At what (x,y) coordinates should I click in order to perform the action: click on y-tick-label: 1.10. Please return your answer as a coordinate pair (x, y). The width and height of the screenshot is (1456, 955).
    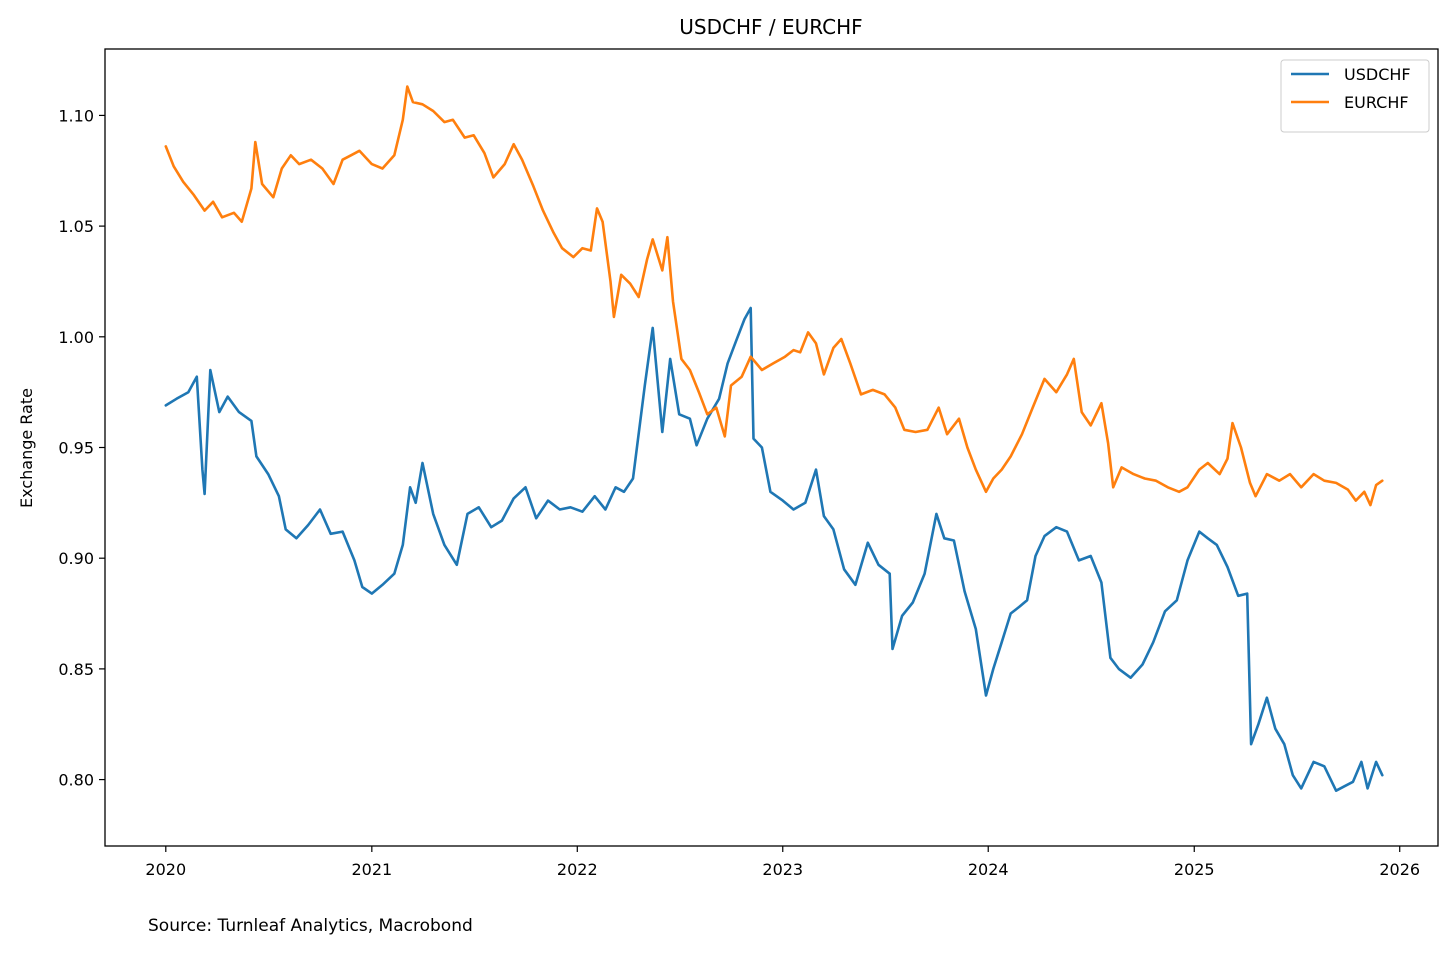
    Looking at the image, I should click on (76, 115).